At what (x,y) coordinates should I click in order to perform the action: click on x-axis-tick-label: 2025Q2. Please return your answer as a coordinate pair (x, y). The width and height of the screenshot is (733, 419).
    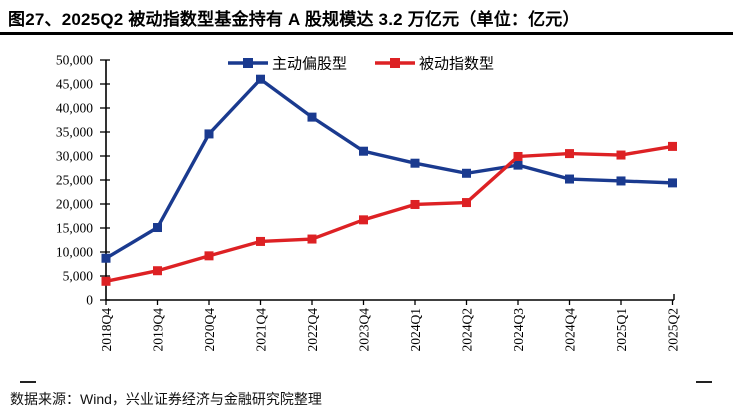
    Looking at the image, I should click on (673, 330).